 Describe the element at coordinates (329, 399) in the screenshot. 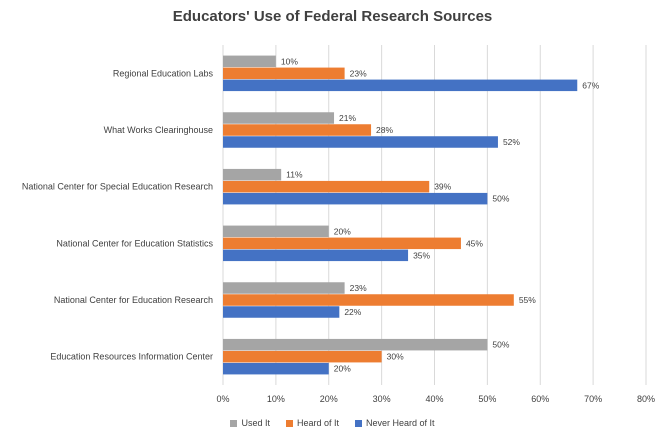

I see `x-tick-label: 20%` at that location.